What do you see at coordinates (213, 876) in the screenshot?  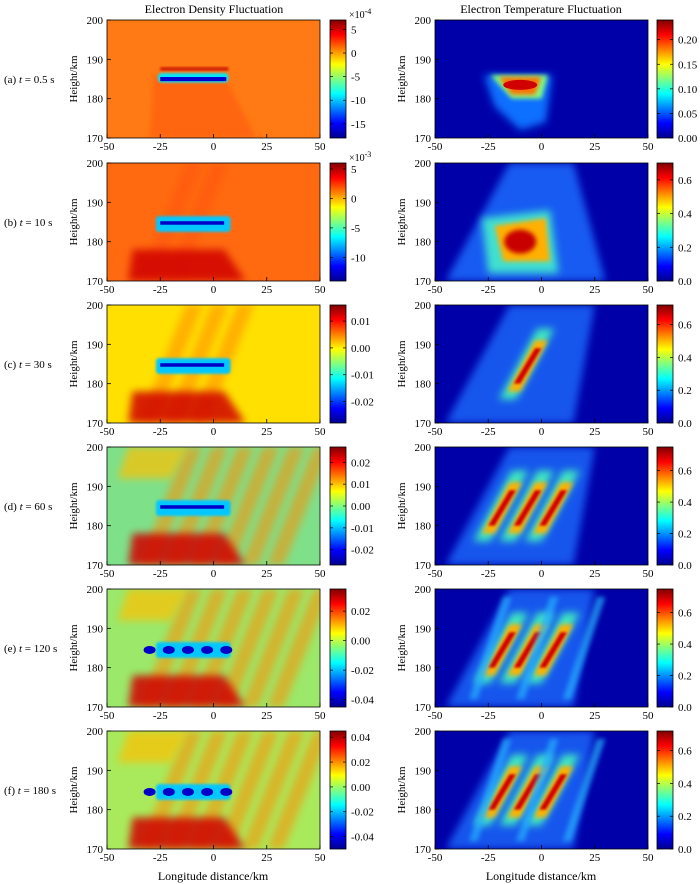 I see `density-x-axis-label: Longitude distance/km` at bounding box center [213, 876].